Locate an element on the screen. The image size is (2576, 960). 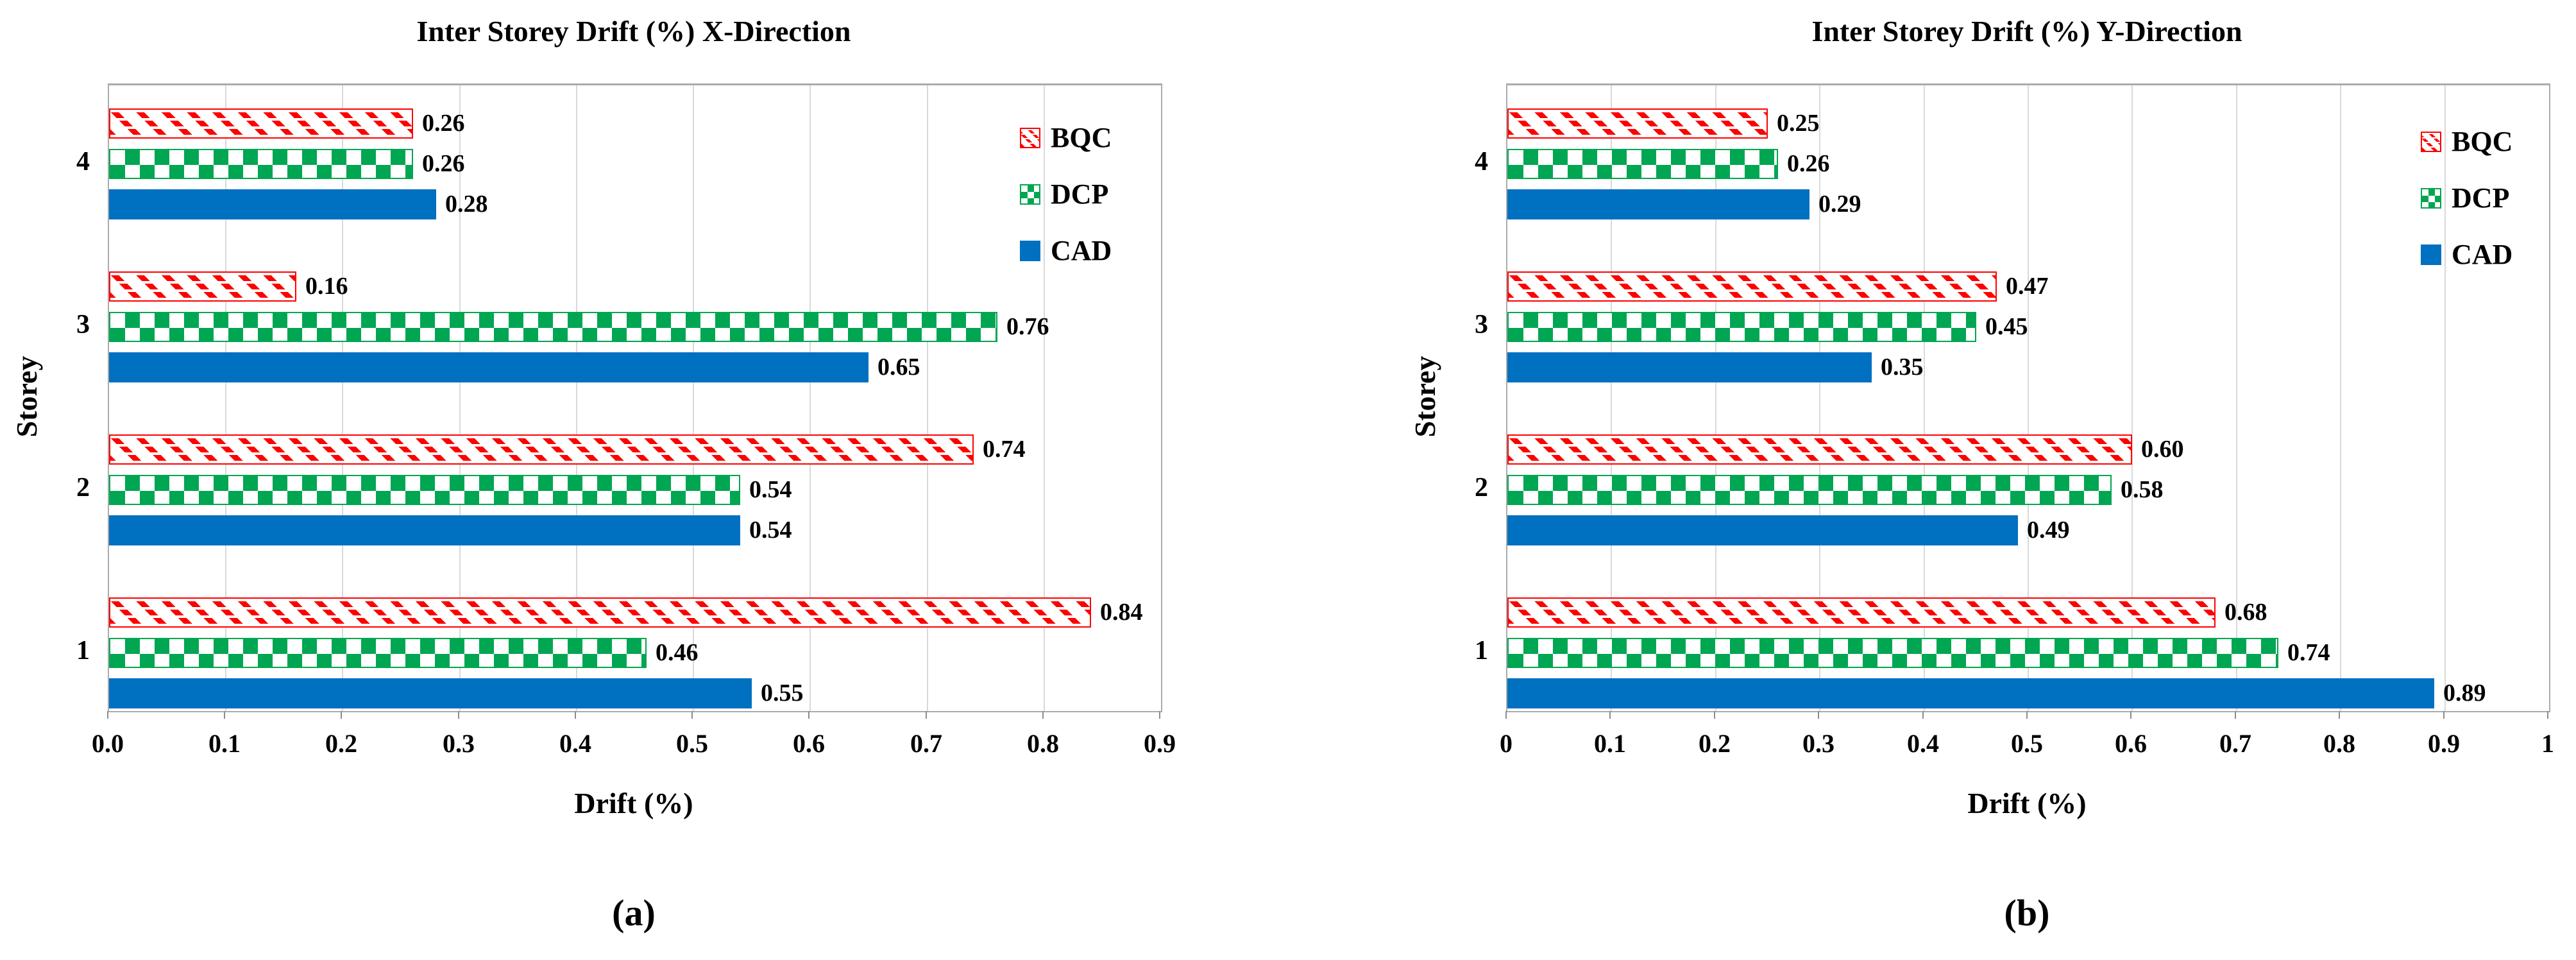
legend-item-dcp: DCP is located at coordinates (2465, 198).